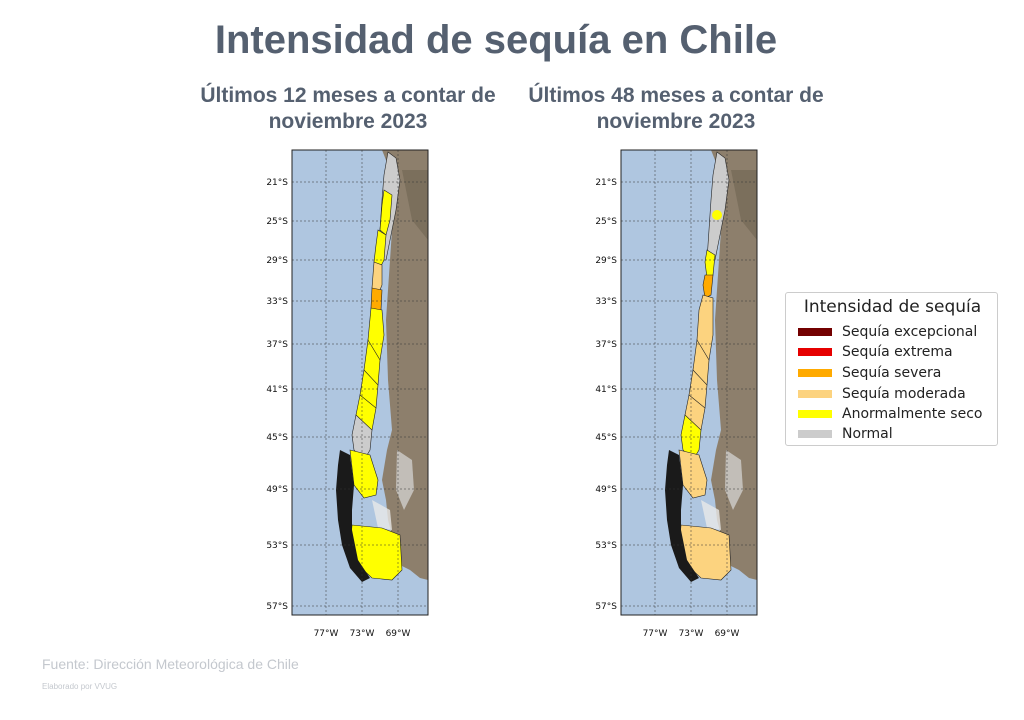 This screenshot has width=1024, height=720. What do you see at coordinates (892, 373) in the screenshot?
I see `legend-label: Sequía severa` at bounding box center [892, 373].